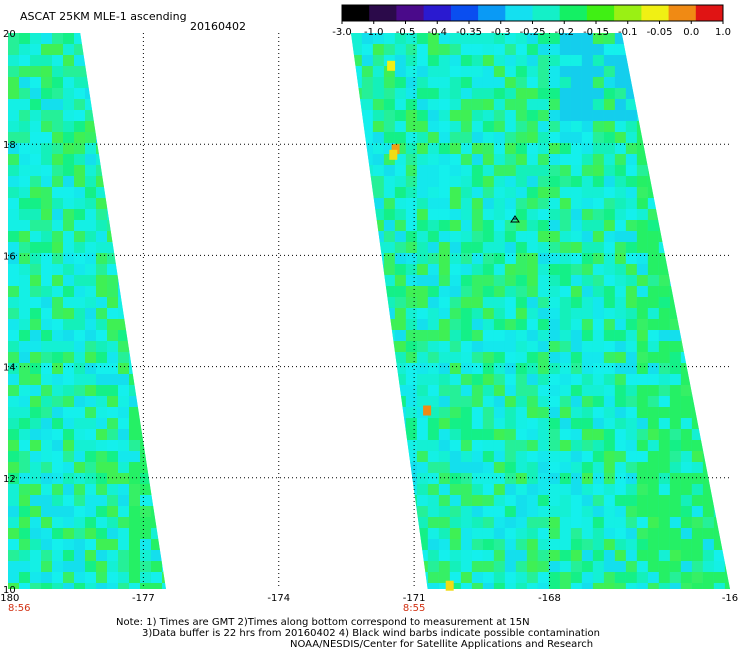  I want to click on colorbar-tick-label: -0.15, so click(596, 32).